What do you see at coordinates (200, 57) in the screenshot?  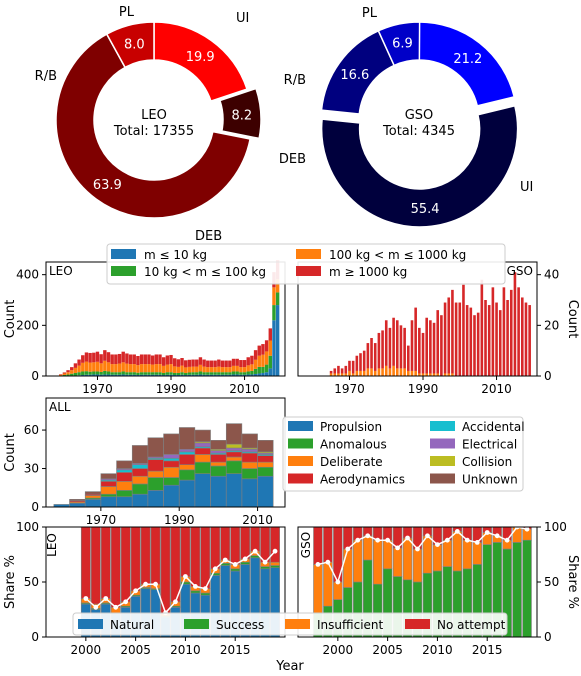 I see `slice-value-label: 19.9` at bounding box center [200, 57].